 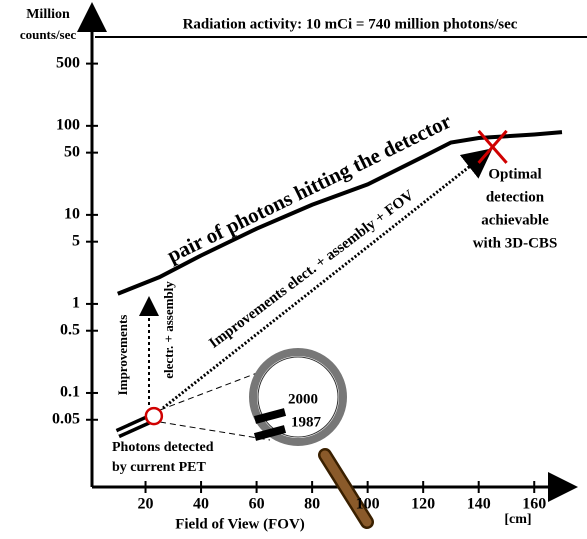 What do you see at coordinates (309, 188) in the screenshot?
I see `curve-label: pair of photons hitting the detector` at bounding box center [309, 188].